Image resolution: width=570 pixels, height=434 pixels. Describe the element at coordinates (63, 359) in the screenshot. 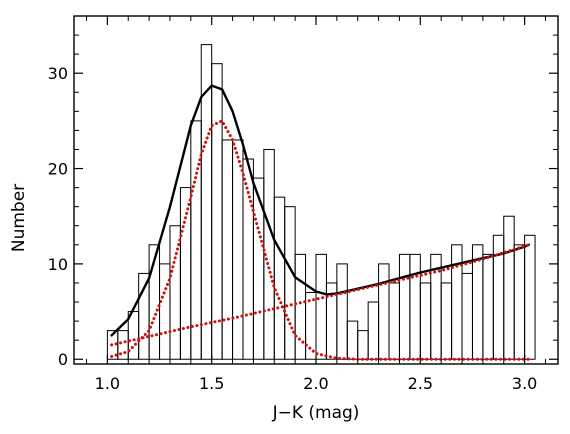

I see `y-tick-label: 0` at that location.